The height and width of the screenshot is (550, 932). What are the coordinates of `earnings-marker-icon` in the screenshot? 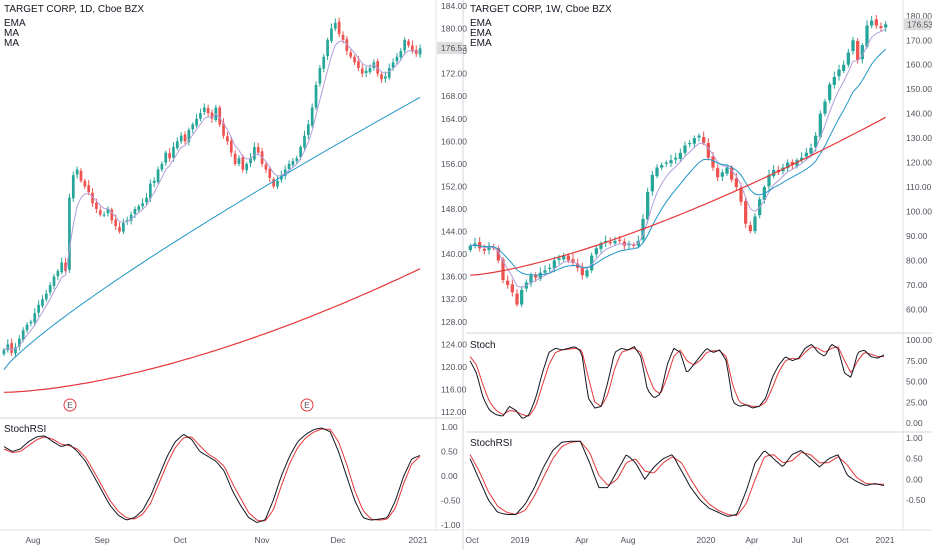 It's located at (70, 405).